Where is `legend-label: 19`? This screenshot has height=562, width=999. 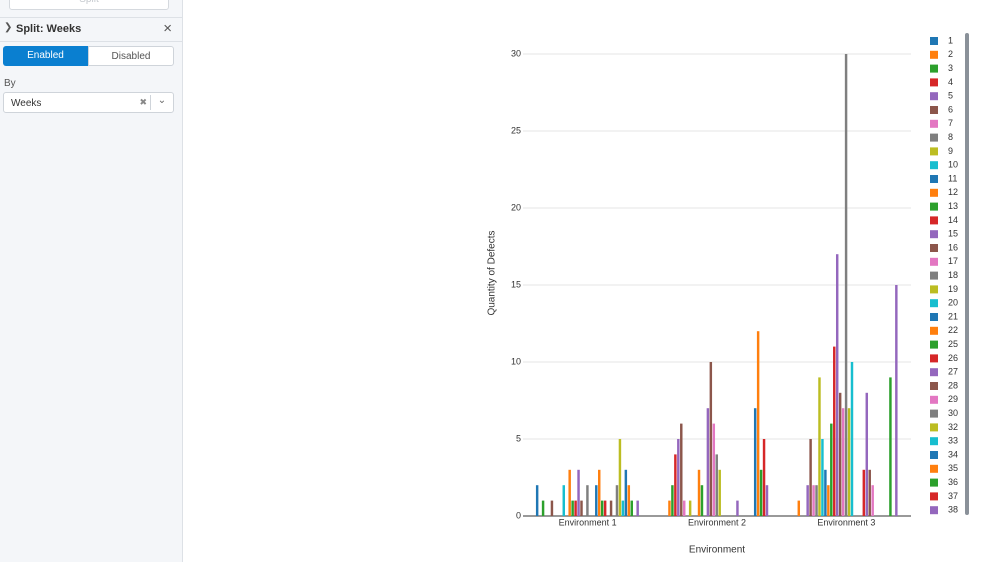 legend-label: 19 is located at coordinates (953, 289).